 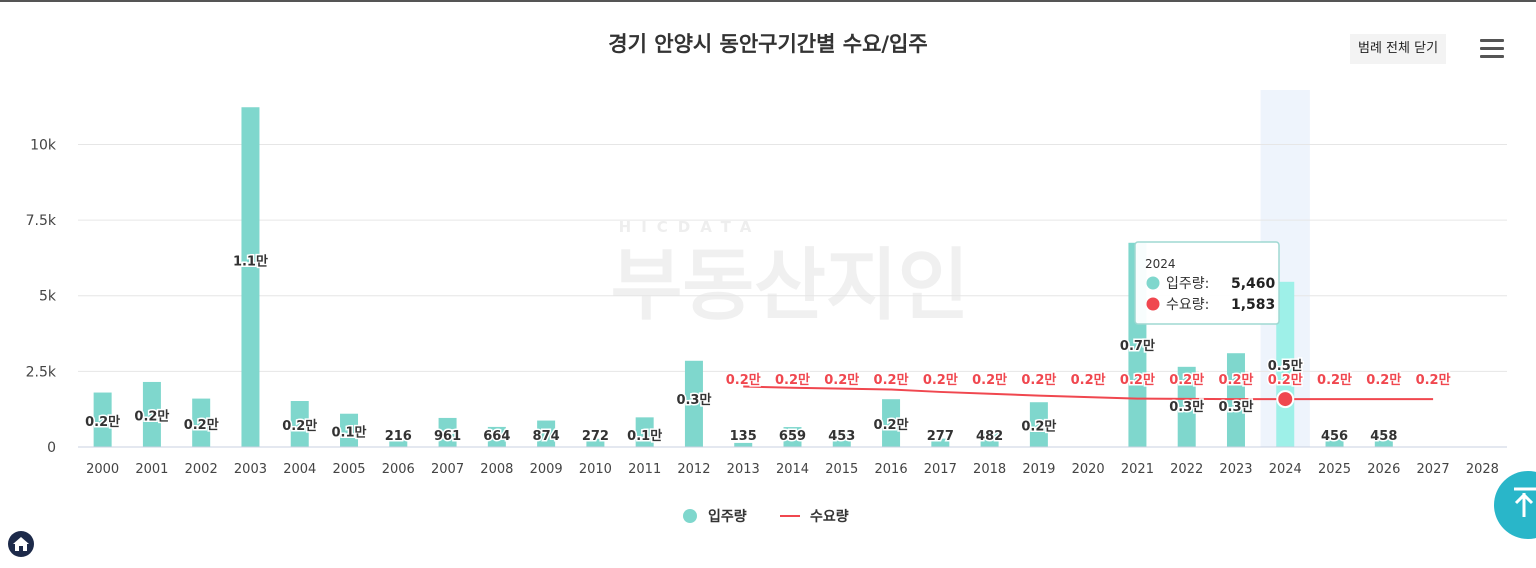 What do you see at coordinates (151, 469) in the screenshot?
I see `x-tick-label: 2001` at bounding box center [151, 469].